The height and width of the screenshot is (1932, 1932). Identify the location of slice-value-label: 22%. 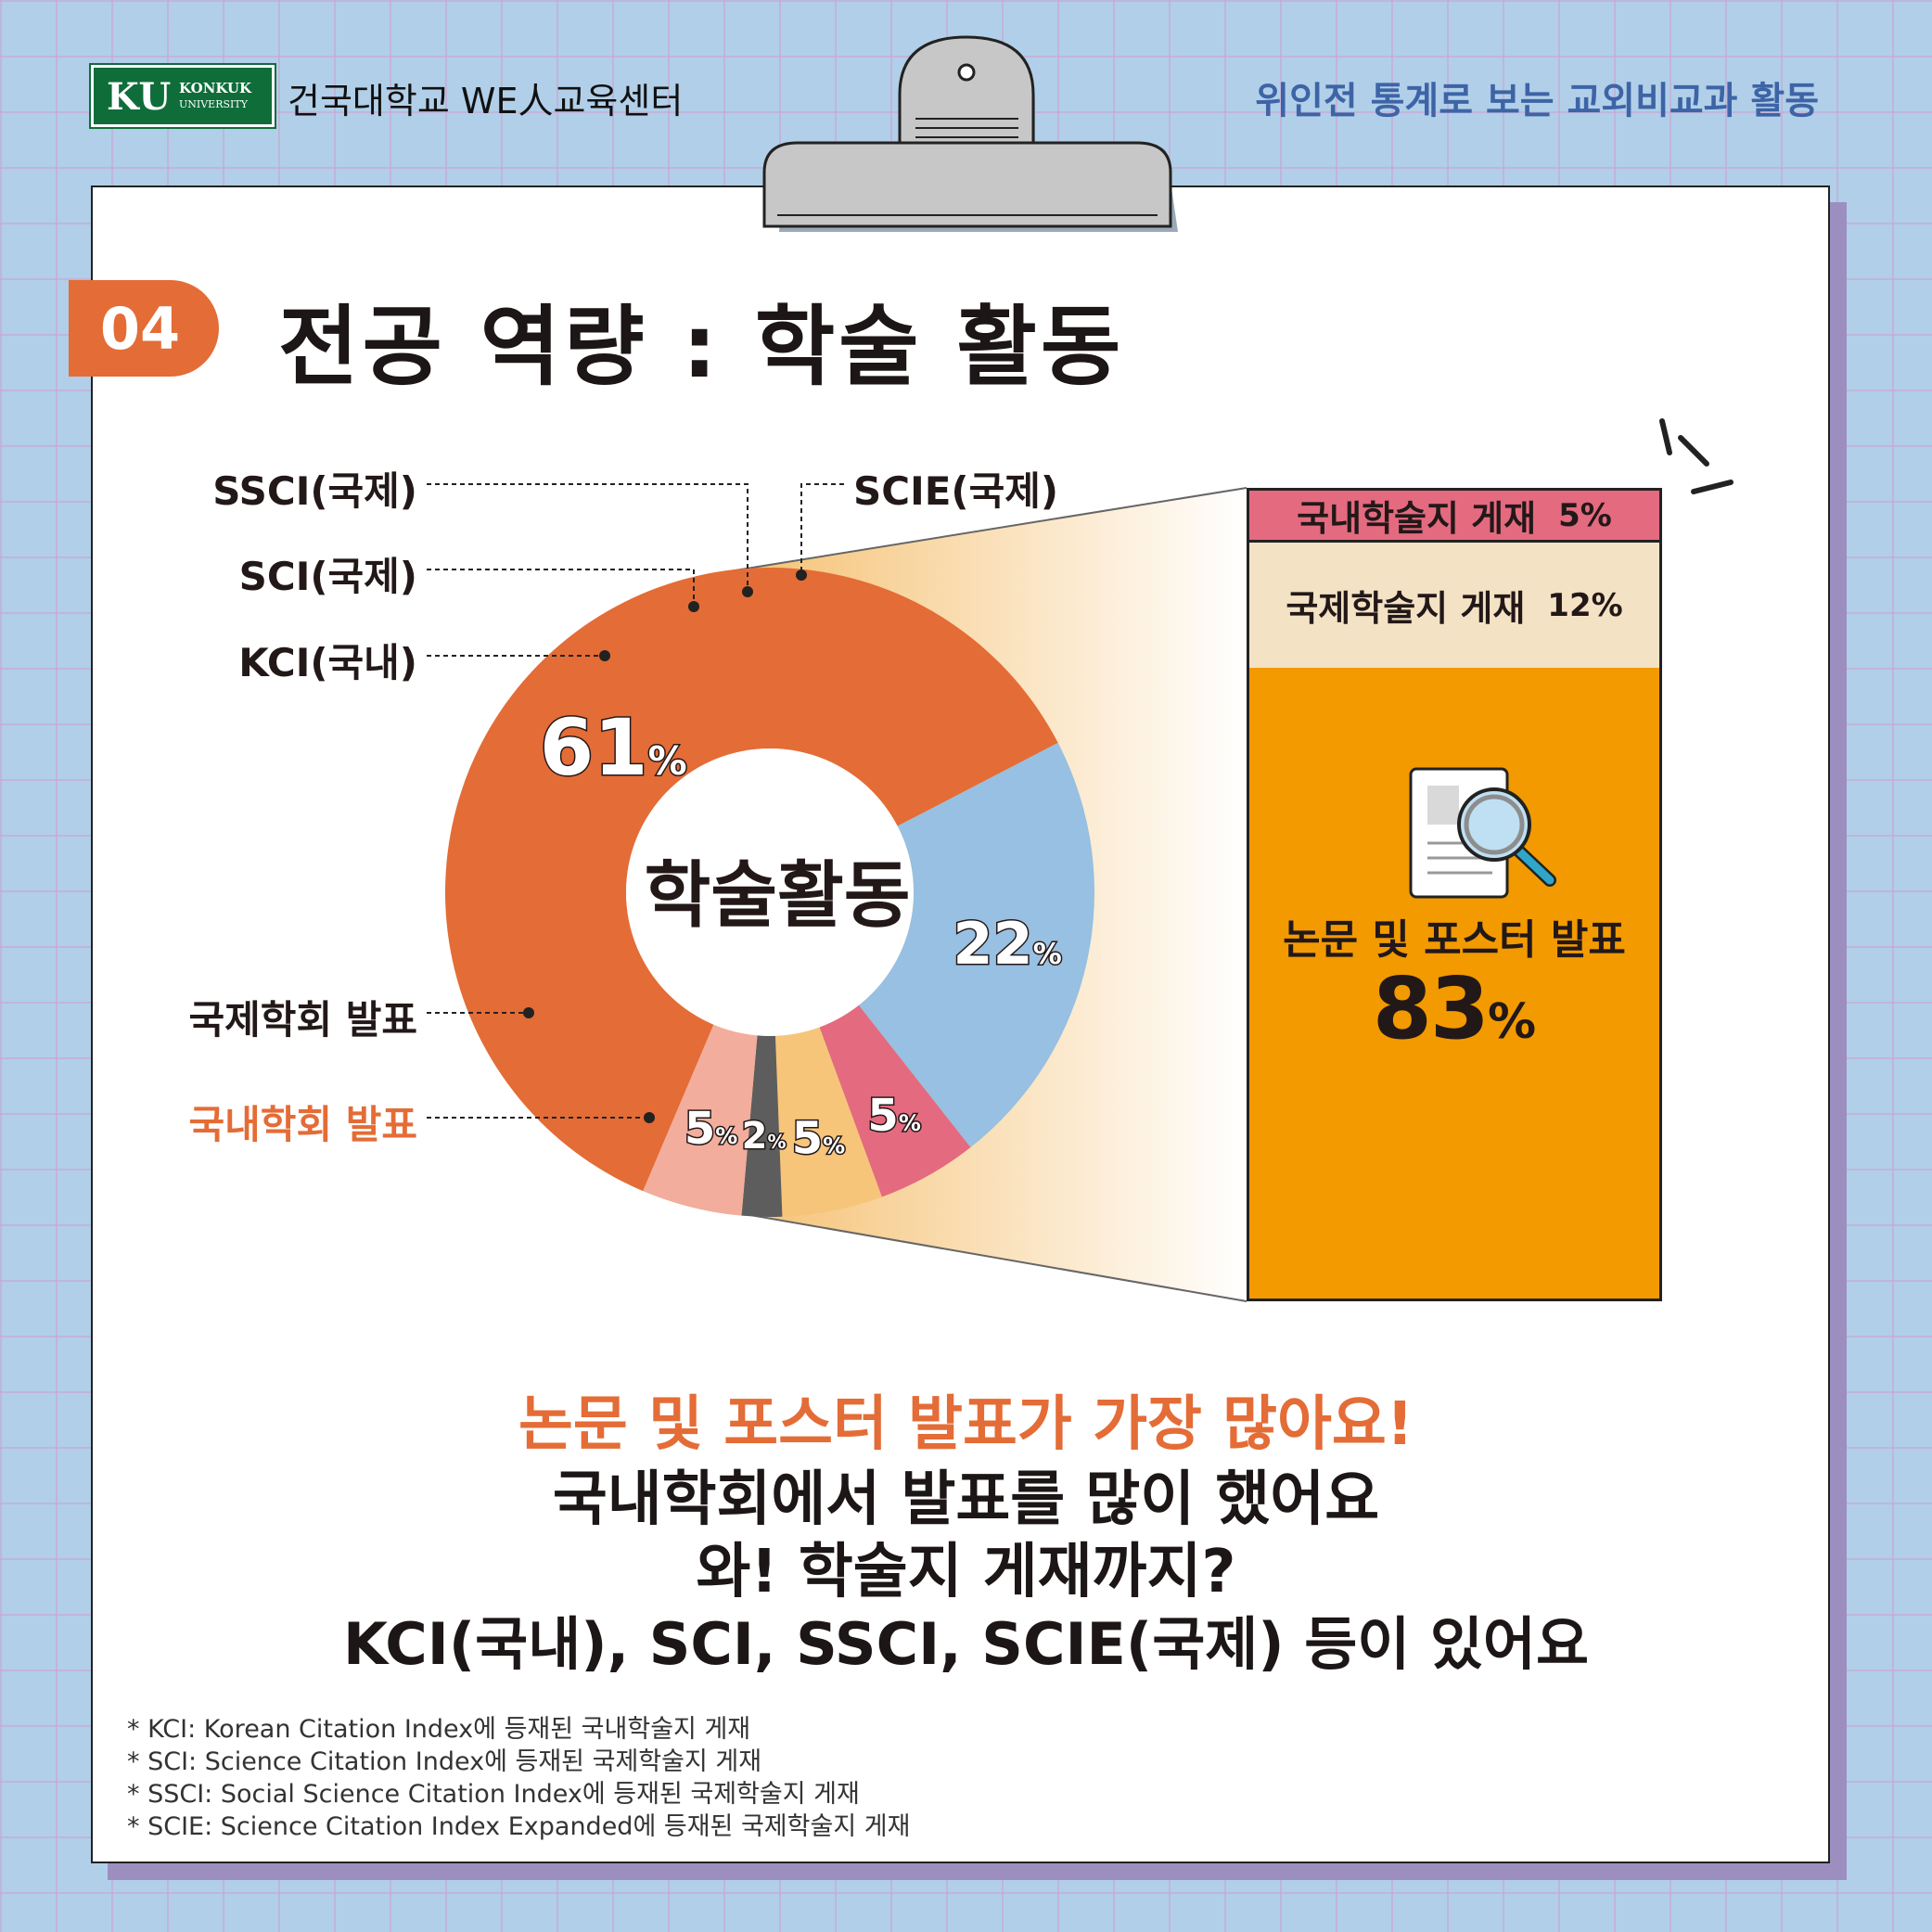
(1007, 944).